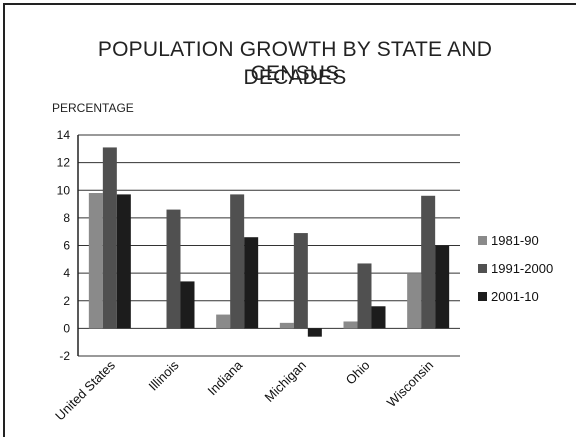 Image resolution: width=581 pixels, height=440 pixels. What do you see at coordinates (515, 240) in the screenshot?
I see `legend-label: 1981-90` at bounding box center [515, 240].